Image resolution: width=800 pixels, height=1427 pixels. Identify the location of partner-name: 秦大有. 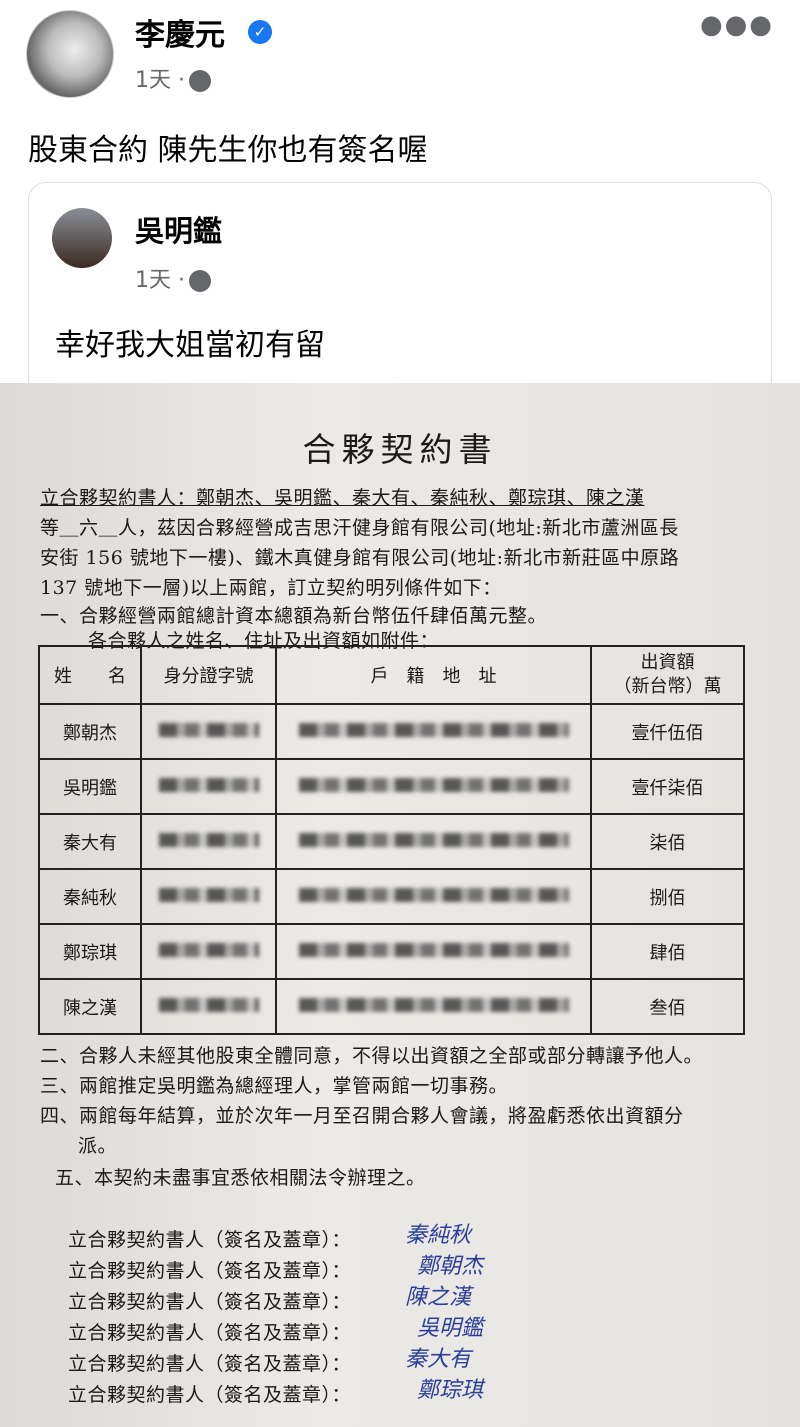
(90, 841).